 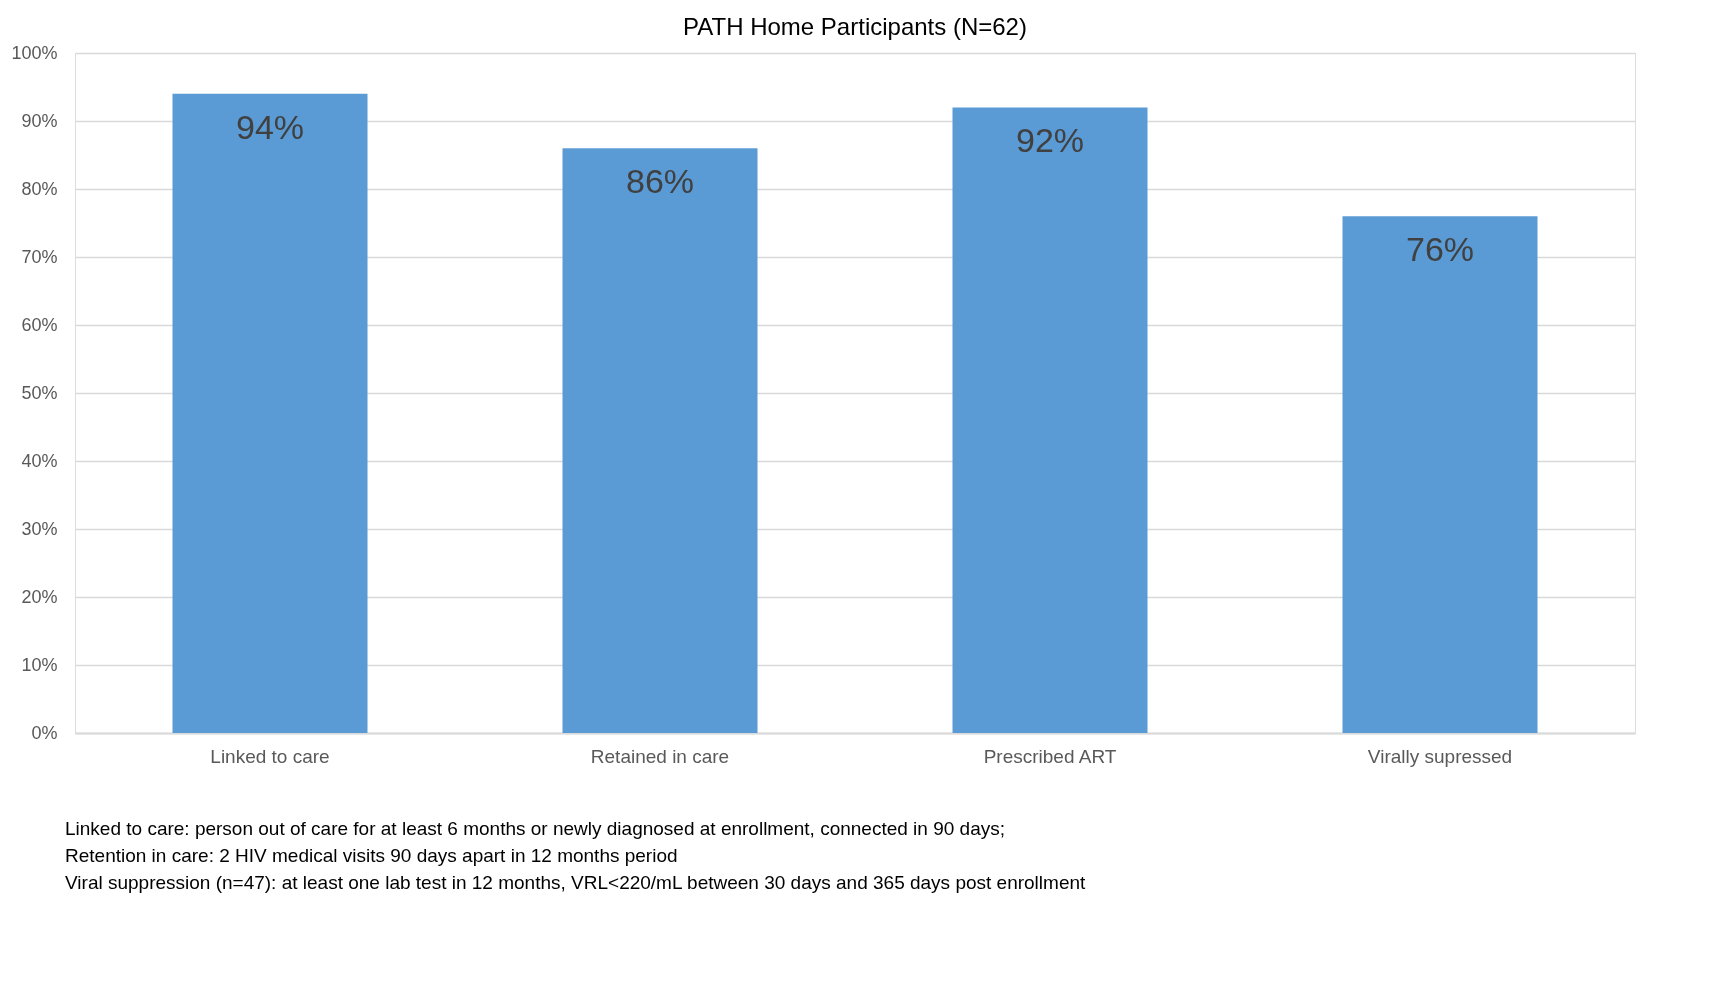 What do you see at coordinates (39, 188) in the screenshot?
I see `y-tick-label: 80%` at bounding box center [39, 188].